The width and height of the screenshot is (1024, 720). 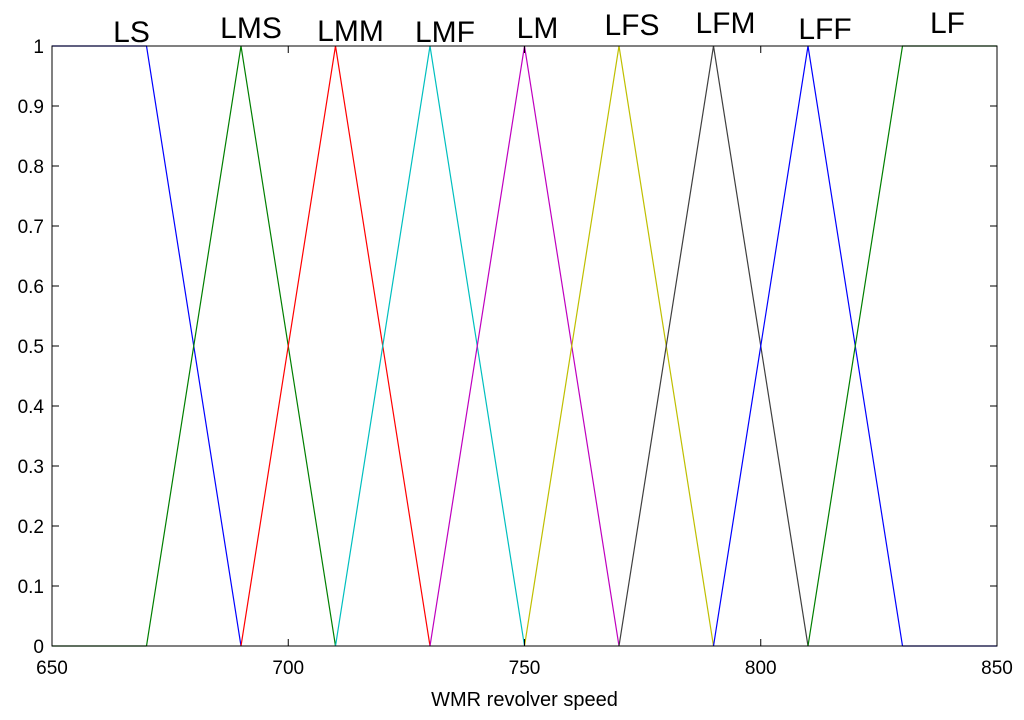 What do you see at coordinates (524, 700) in the screenshot?
I see `x-axis-label: WMR revolver speed` at bounding box center [524, 700].